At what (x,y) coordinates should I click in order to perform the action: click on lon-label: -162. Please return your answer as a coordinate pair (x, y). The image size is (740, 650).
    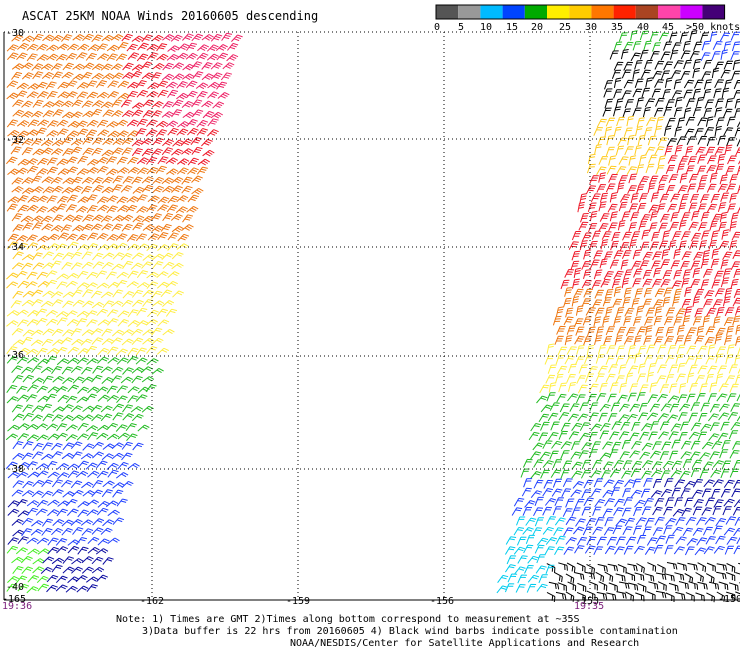
    Looking at the image, I should click on (152, 601).